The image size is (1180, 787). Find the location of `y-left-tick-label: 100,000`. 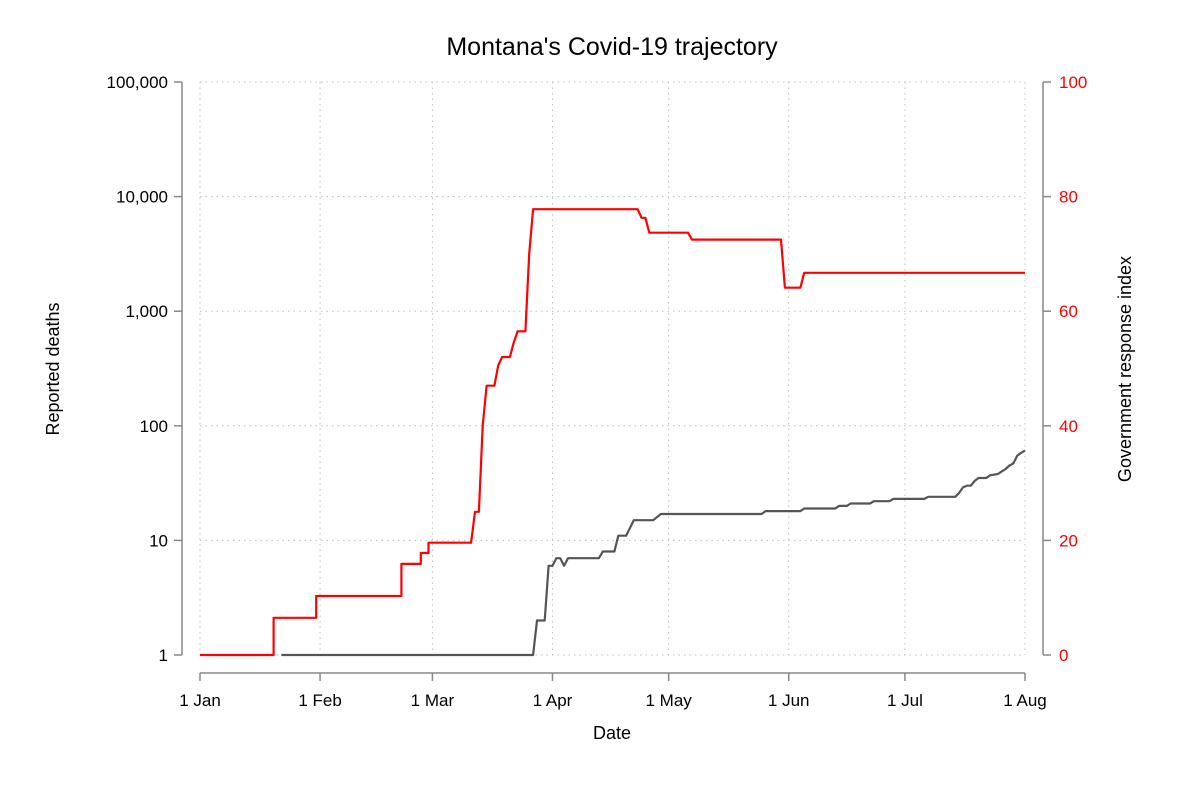

y-left-tick-label: 100,000 is located at coordinates (137, 82).